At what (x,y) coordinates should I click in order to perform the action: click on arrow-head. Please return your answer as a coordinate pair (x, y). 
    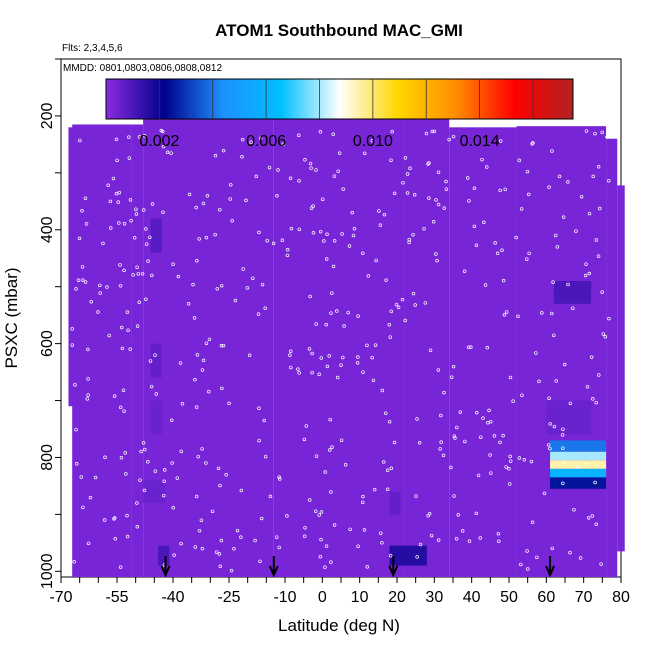
    Looking at the image, I should click on (165, 571).